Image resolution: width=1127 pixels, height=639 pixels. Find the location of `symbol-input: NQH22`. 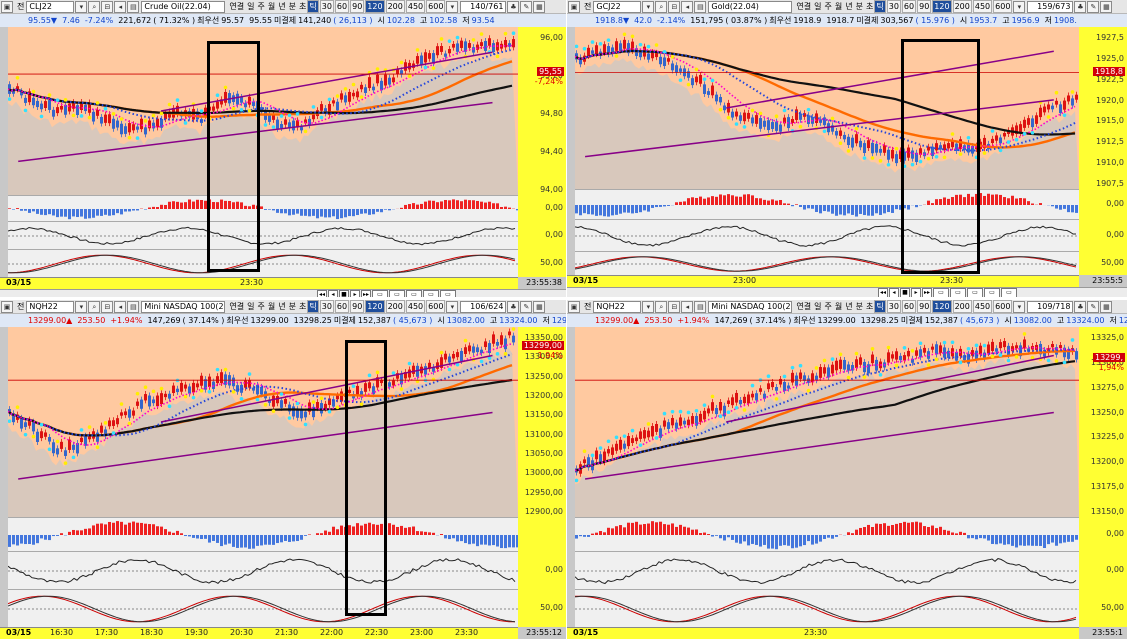

symbol-input: NQH22 is located at coordinates (50, 306).